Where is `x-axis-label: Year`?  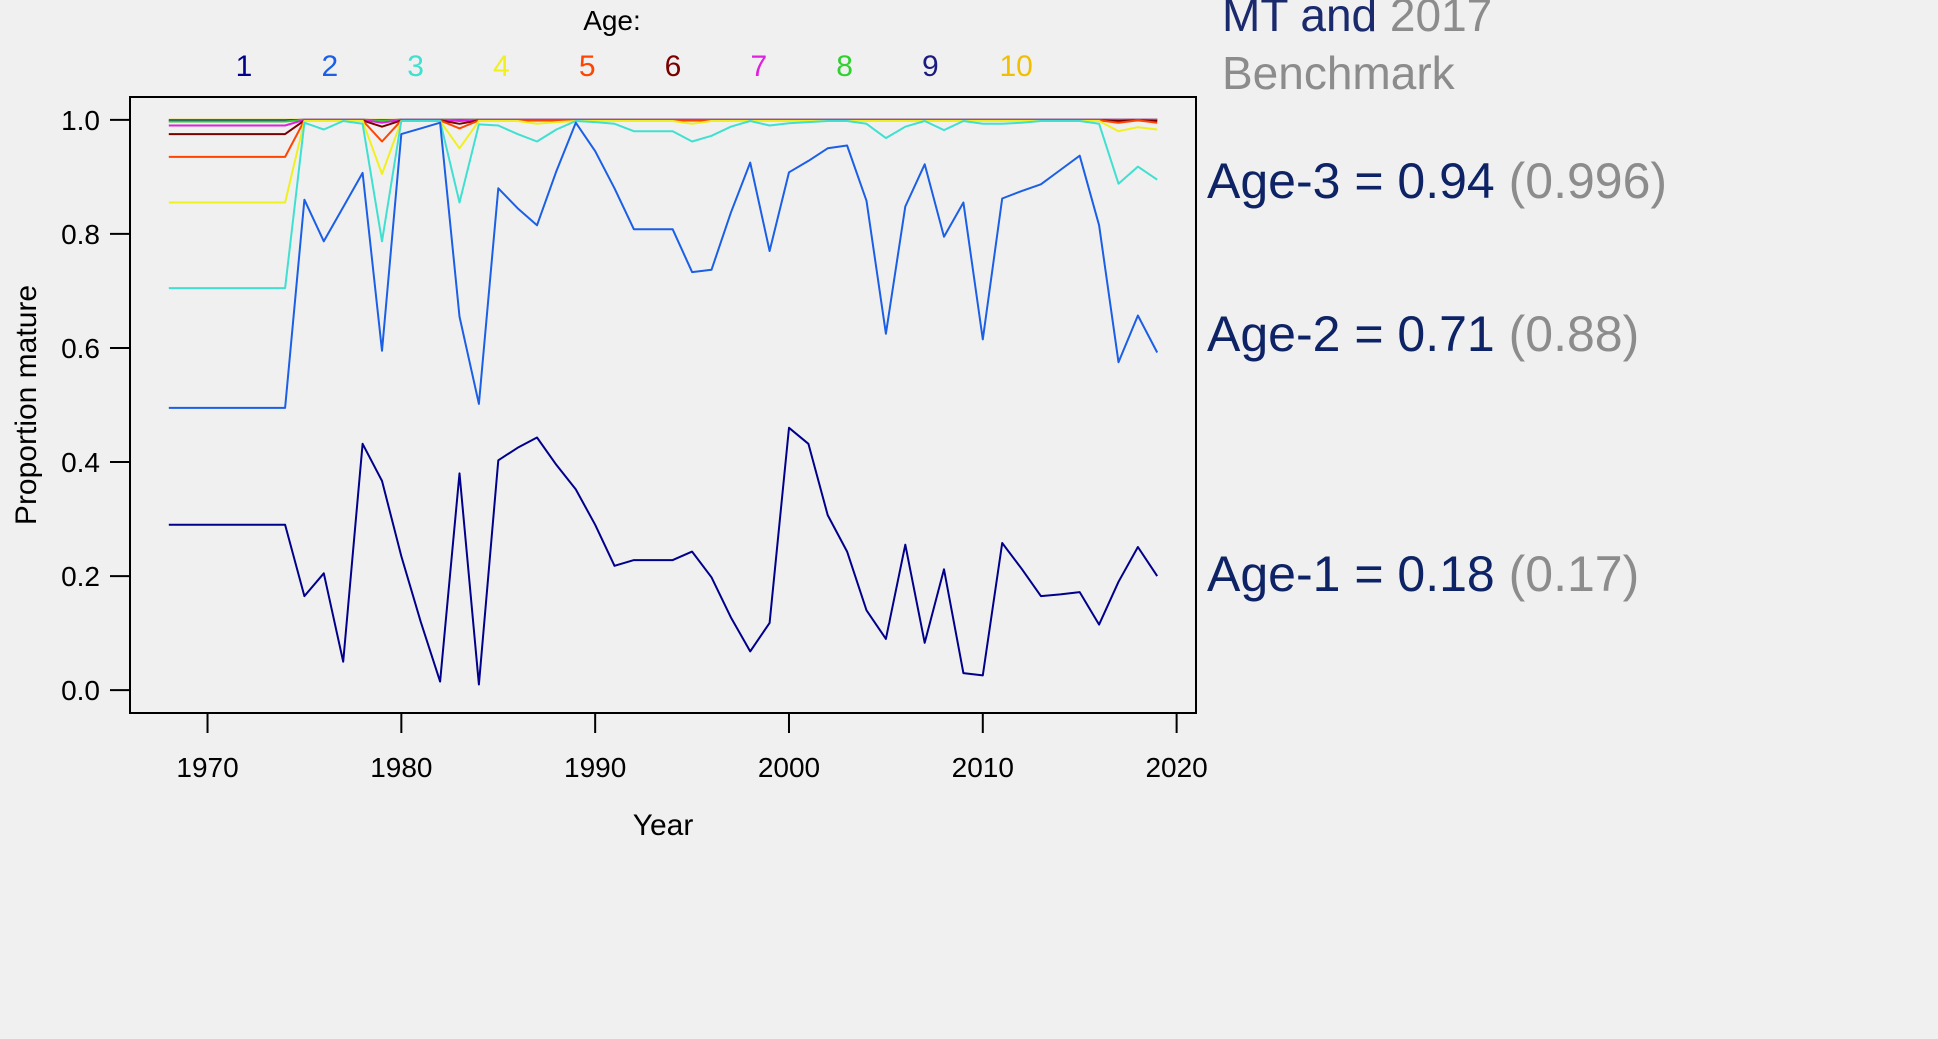 x-axis-label: Year is located at coordinates (663, 825).